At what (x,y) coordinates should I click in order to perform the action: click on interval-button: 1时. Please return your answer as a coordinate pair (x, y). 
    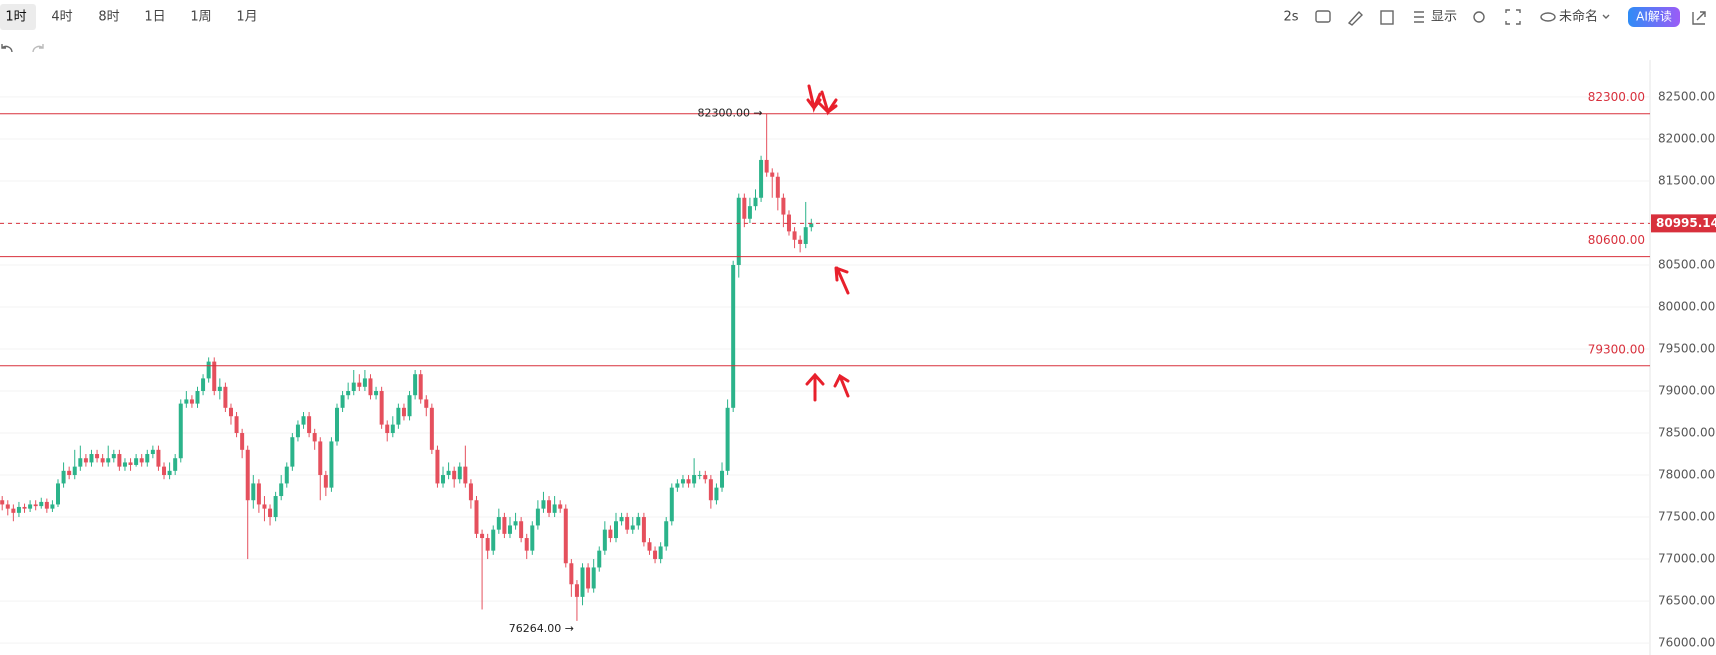
    Looking at the image, I should click on (15, 17).